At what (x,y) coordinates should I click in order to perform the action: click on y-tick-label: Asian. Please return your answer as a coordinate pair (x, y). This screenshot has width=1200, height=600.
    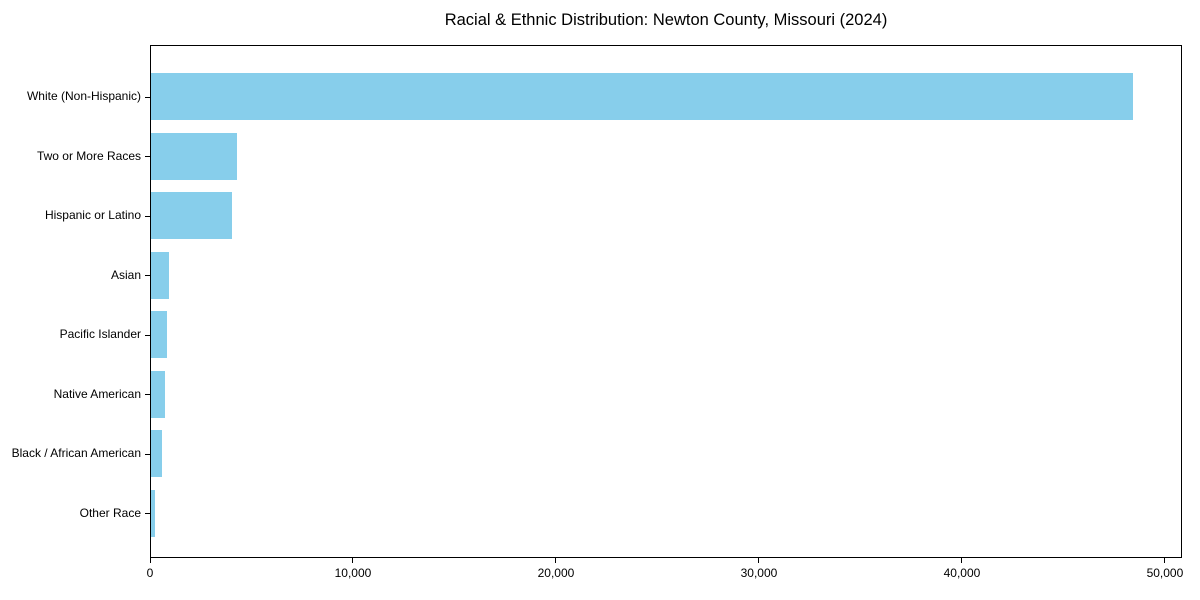
    Looking at the image, I should click on (125, 274).